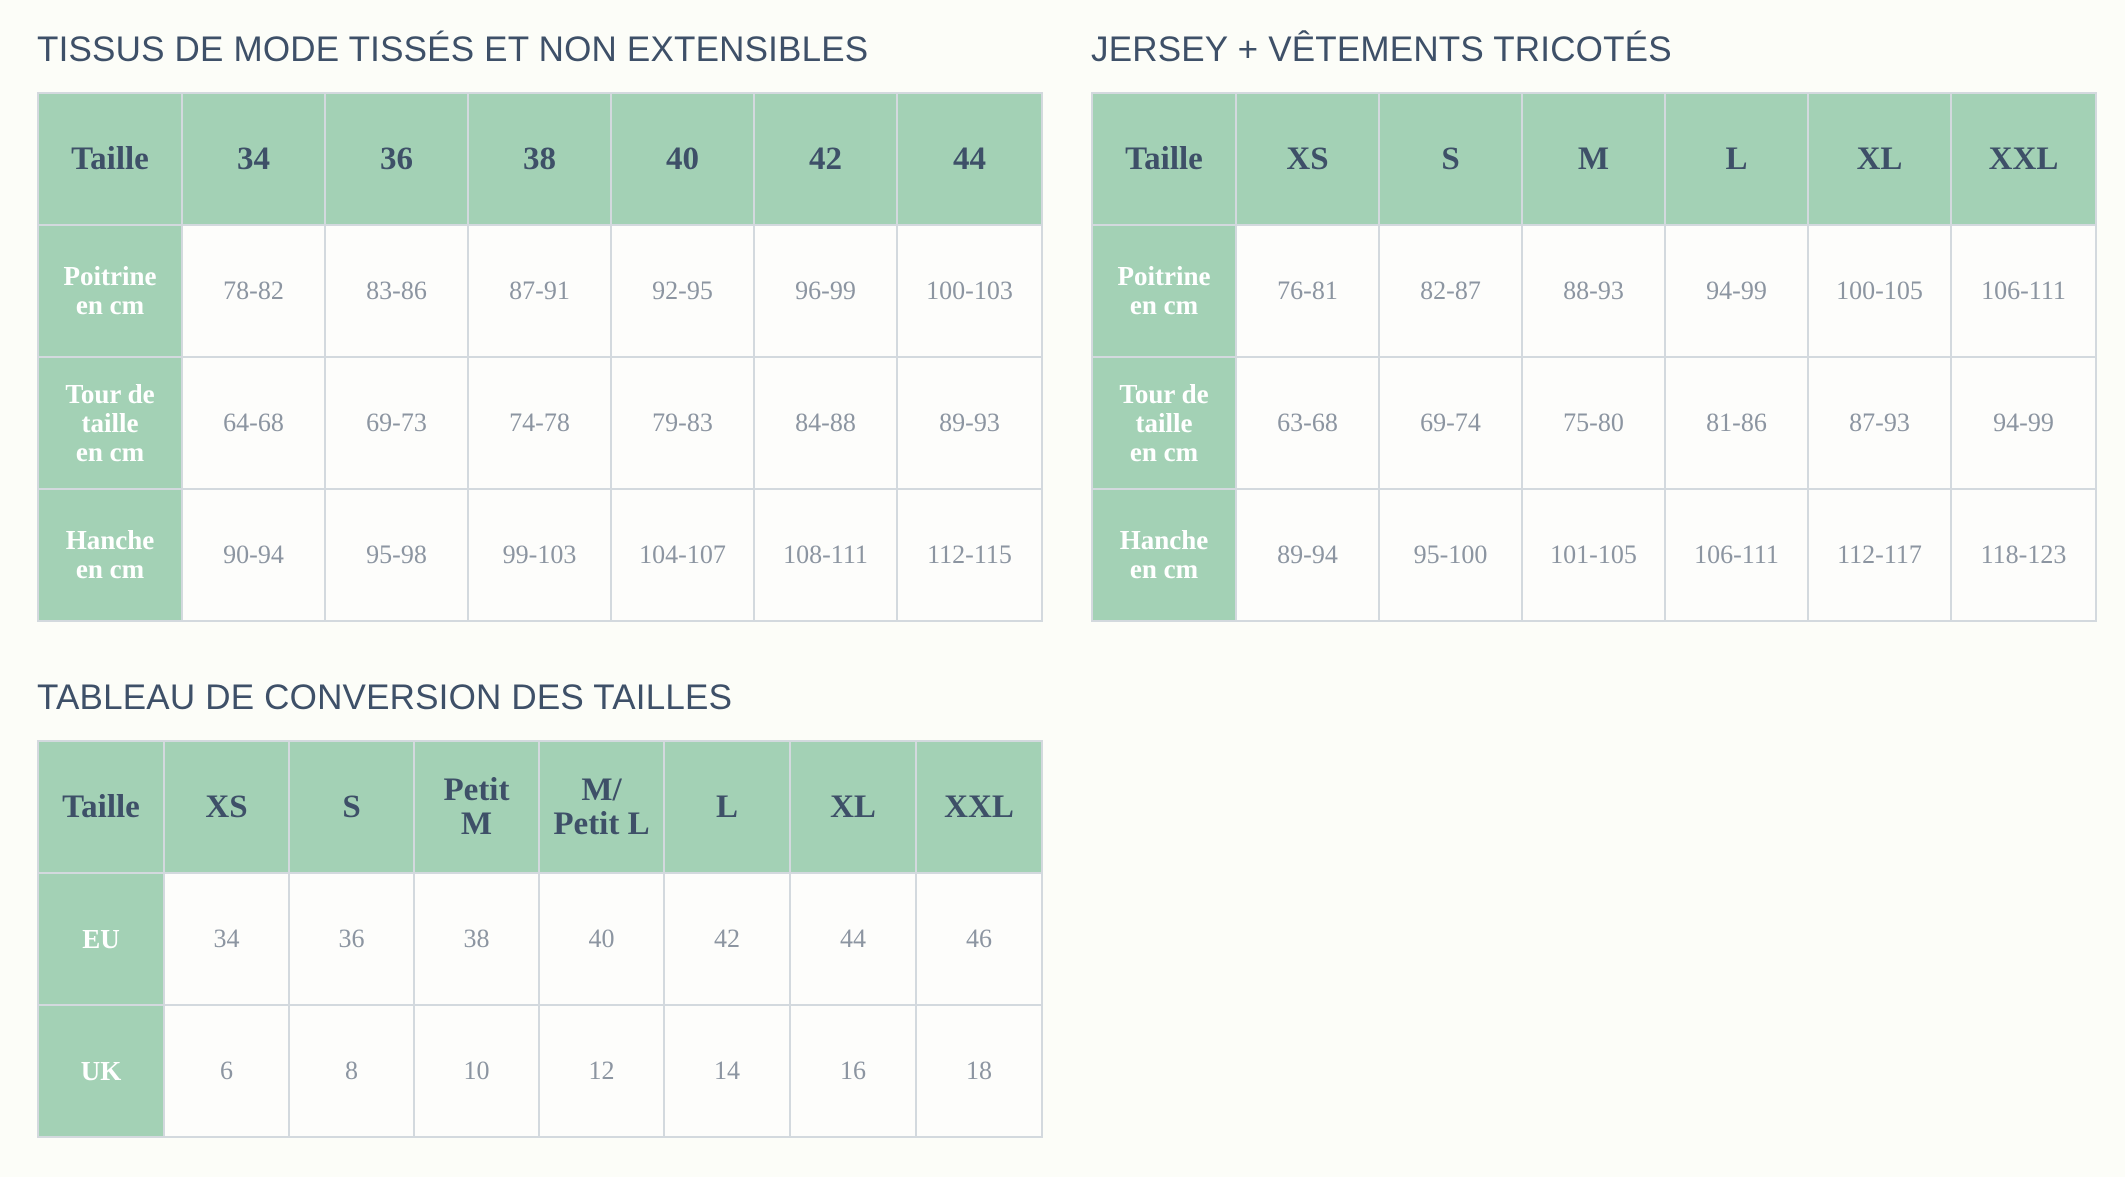 Image resolution: width=2125 pixels, height=1177 pixels. What do you see at coordinates (969, 423) in the screenshot?
I see `woven-cell: 89-93` at bounding box center [969, 423].